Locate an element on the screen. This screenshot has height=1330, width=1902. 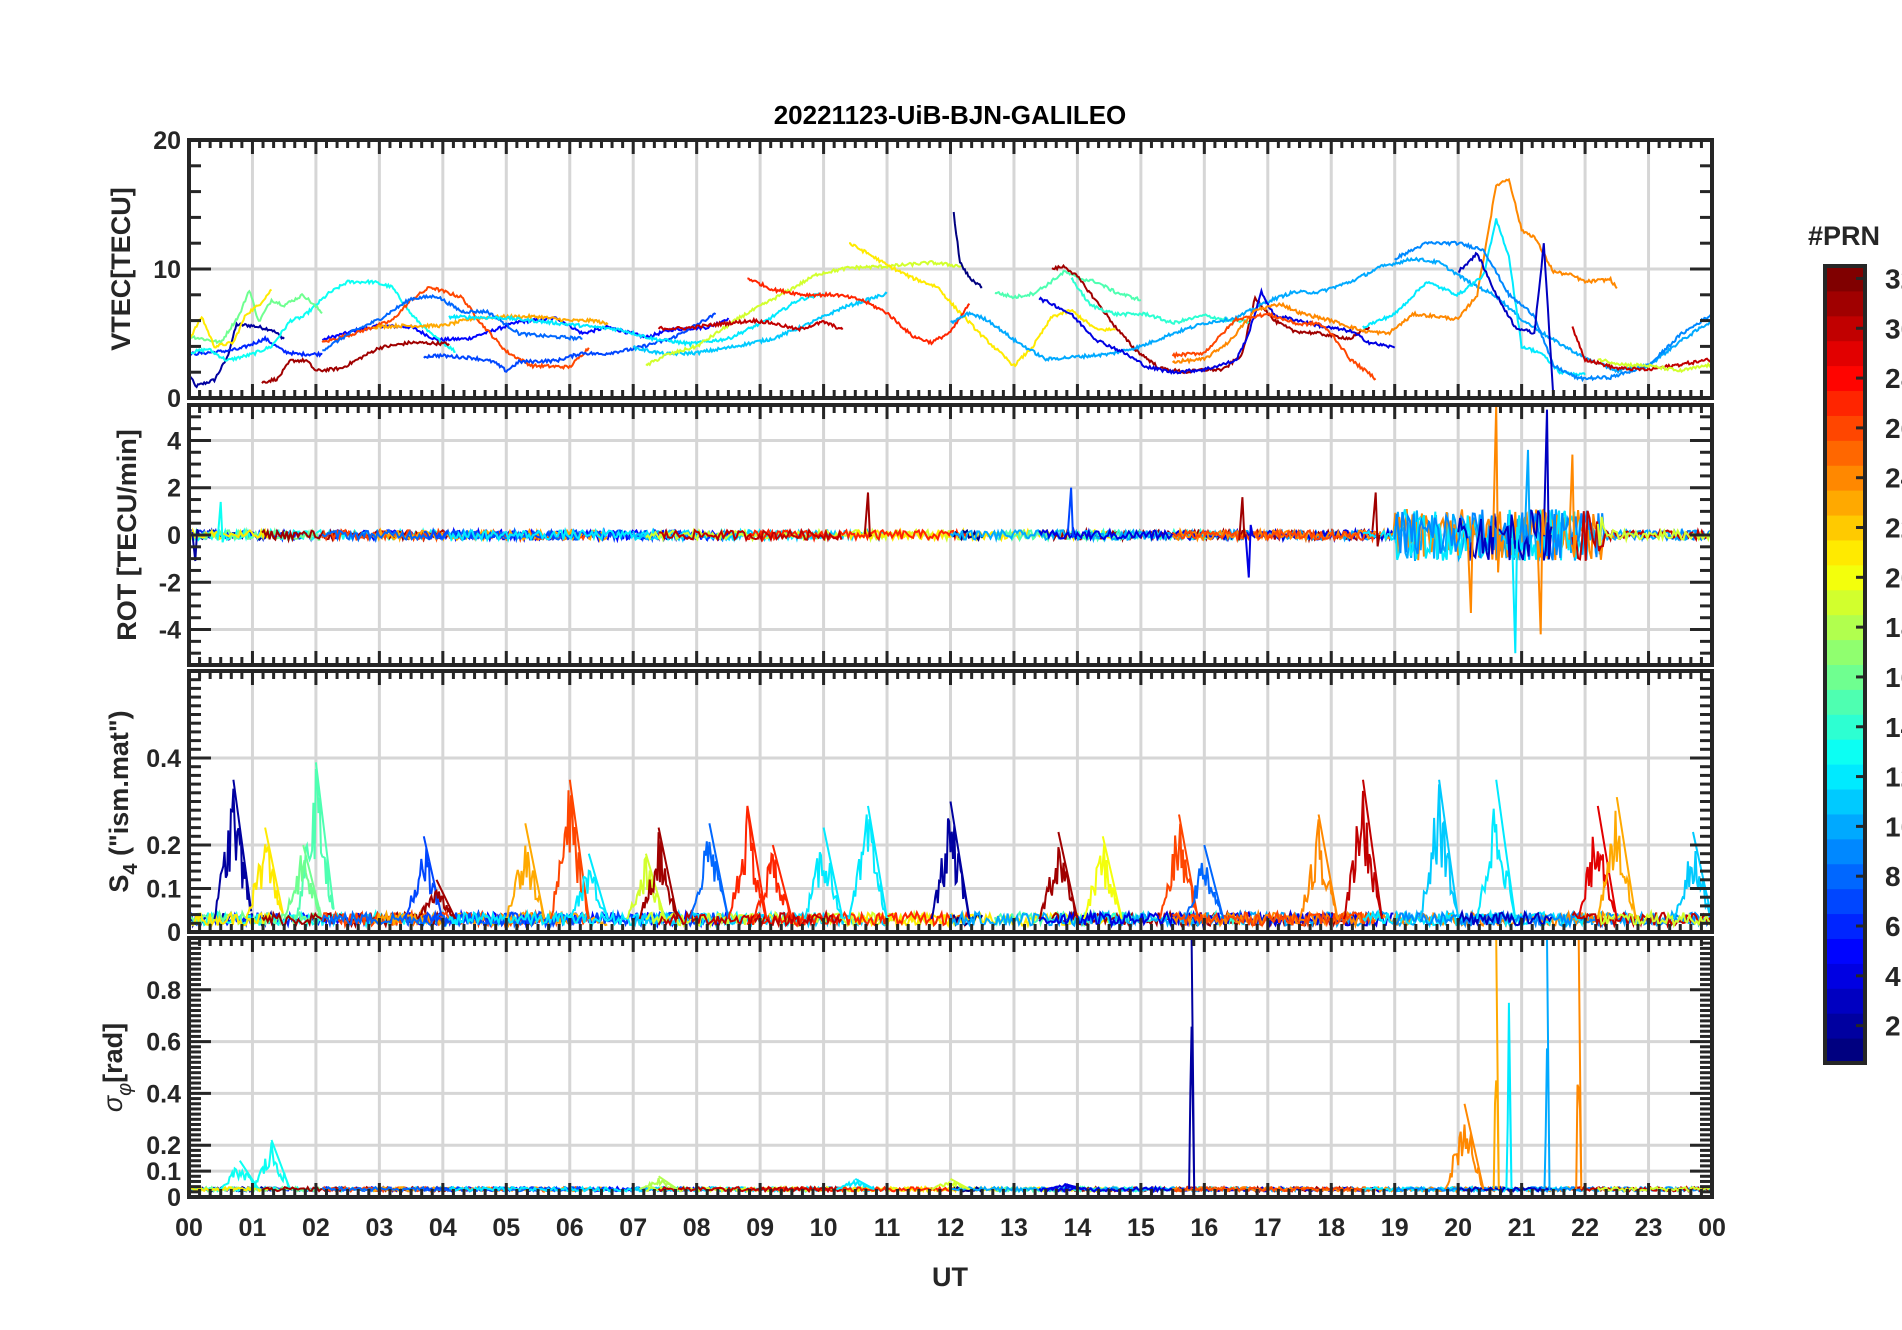
colorbar-tick-label: 24 is located at coordinates (1893, 478).